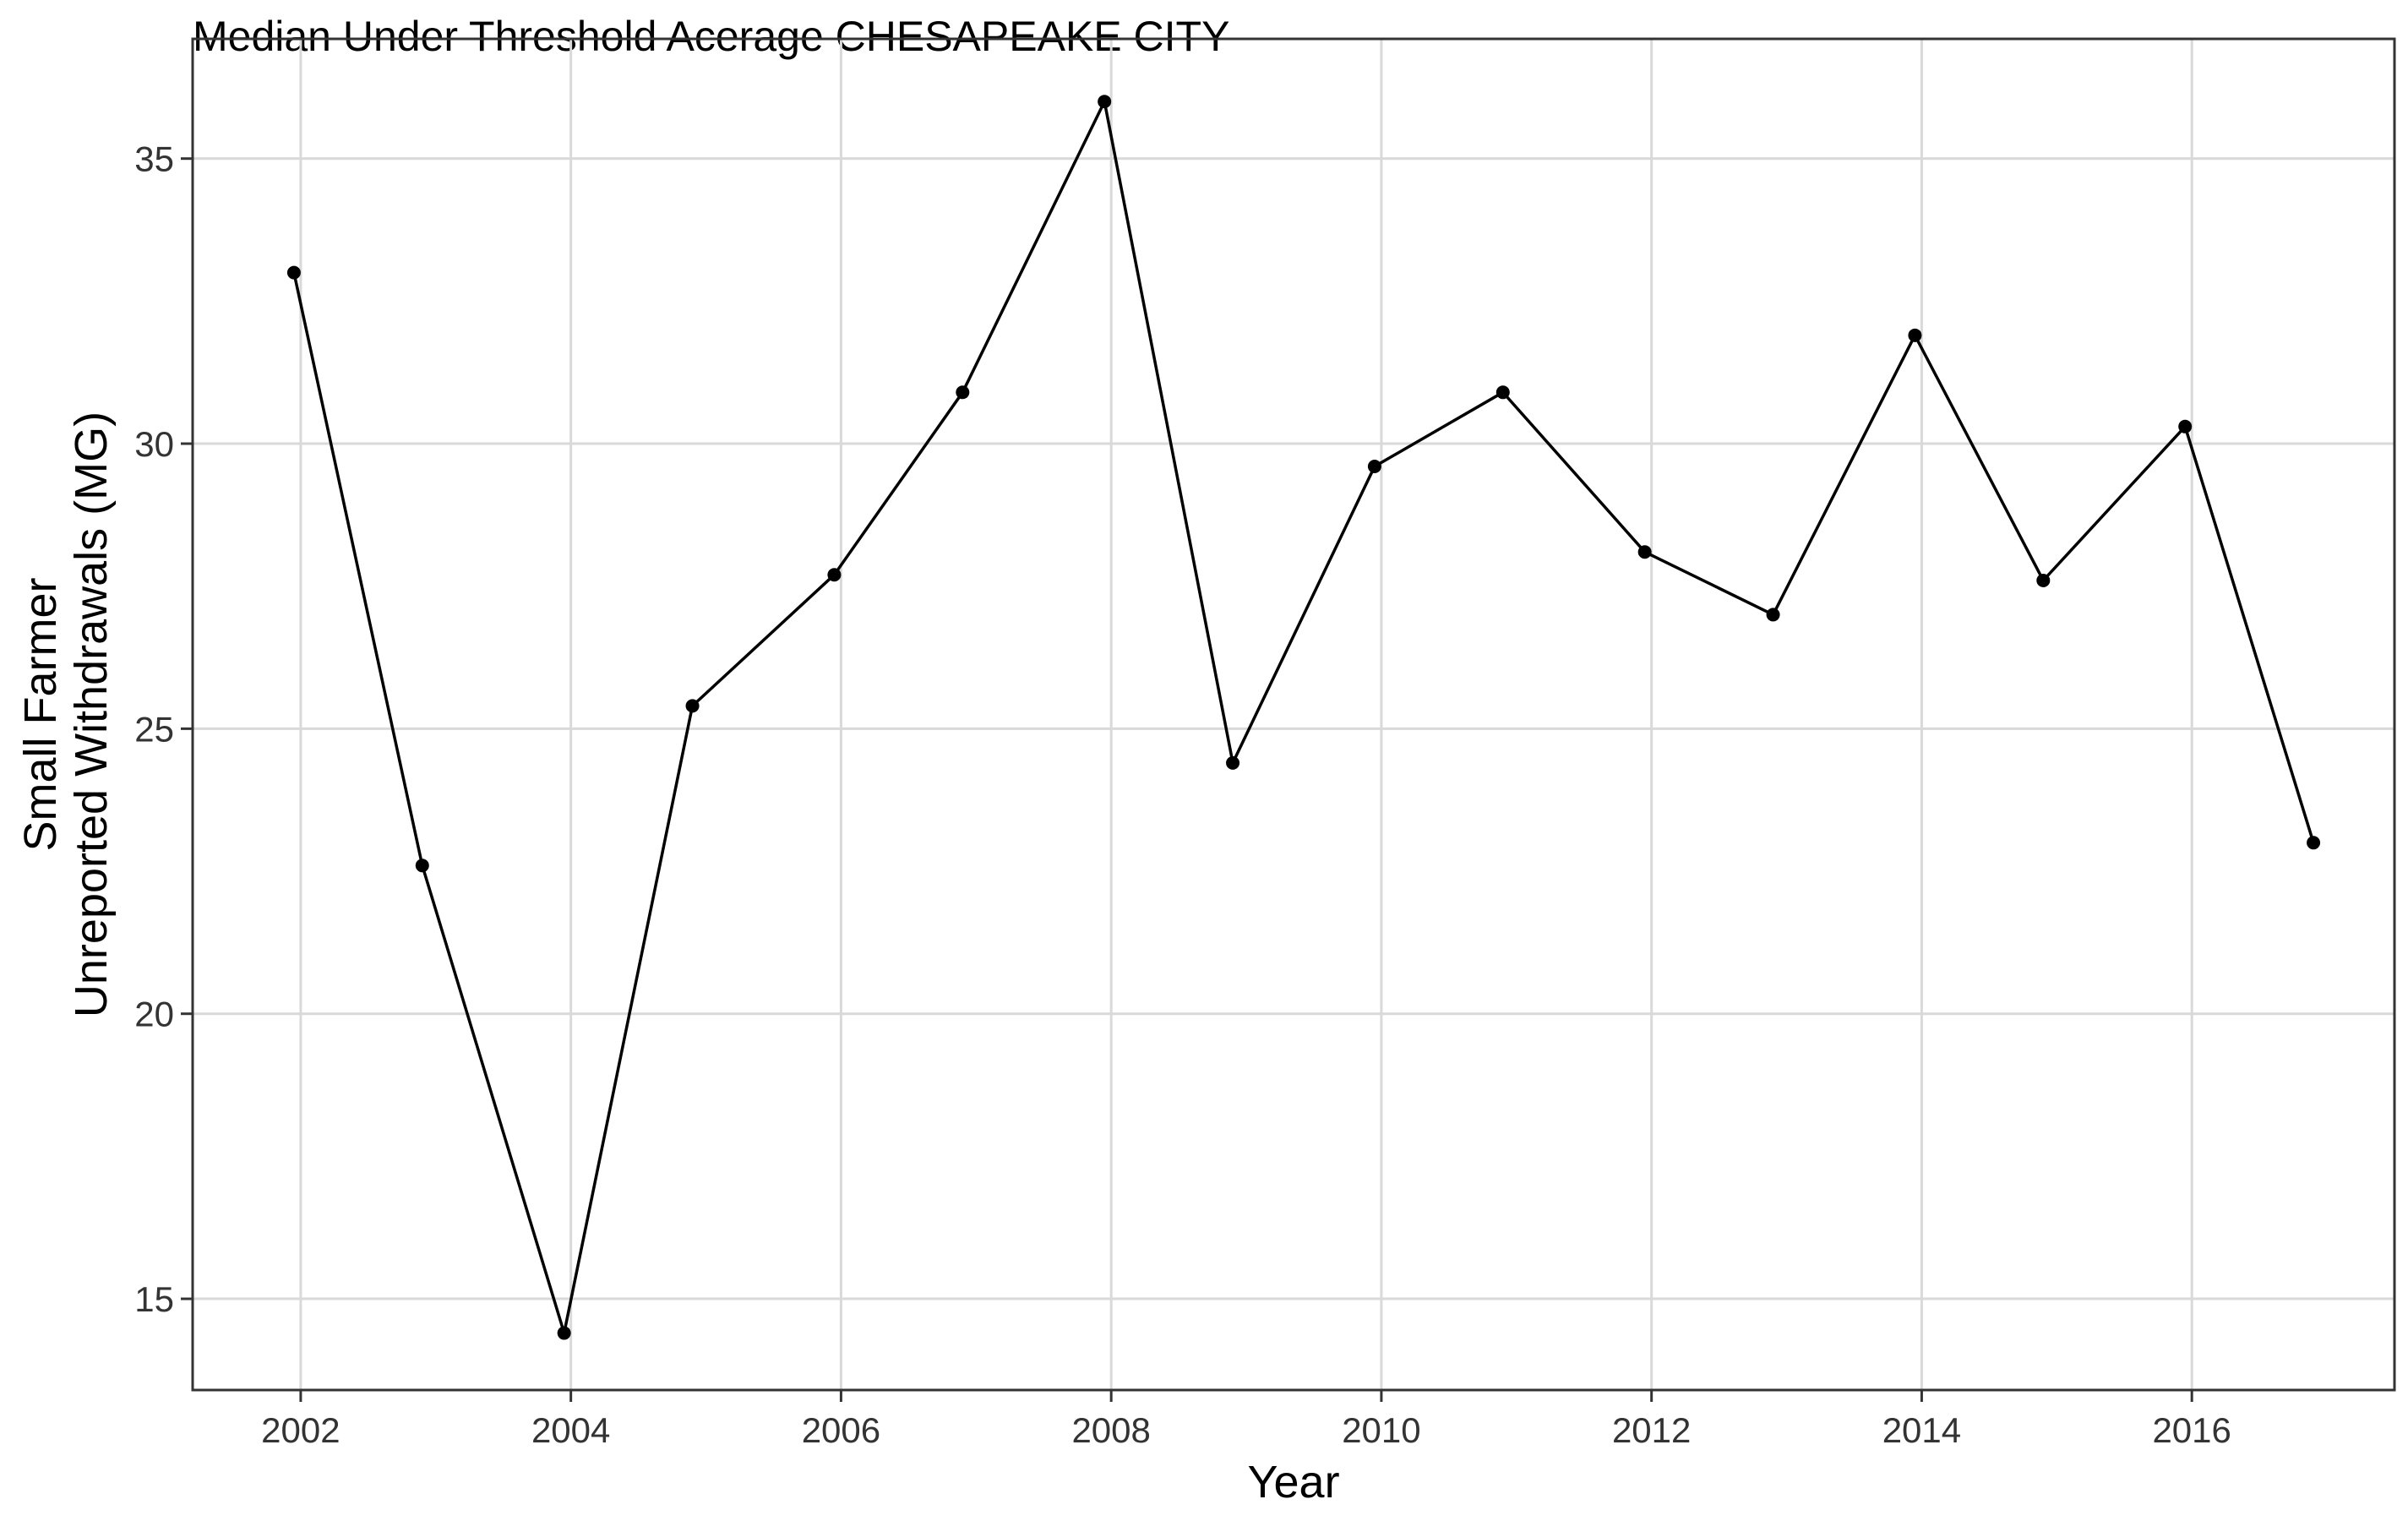  Describe the element at coordinates (570, 1430) in the screenshot. I see `x-tick-label: 2004` at that location.